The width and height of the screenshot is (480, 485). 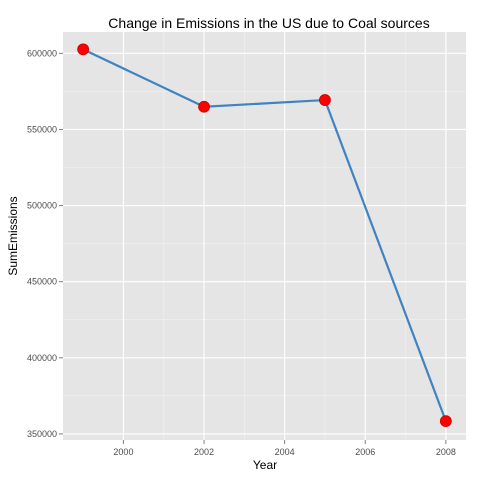 What do you see at coordinates (123, 452) in the screenshot?
I see `x-tick-label: 2000` at bounding box center [123, 452].